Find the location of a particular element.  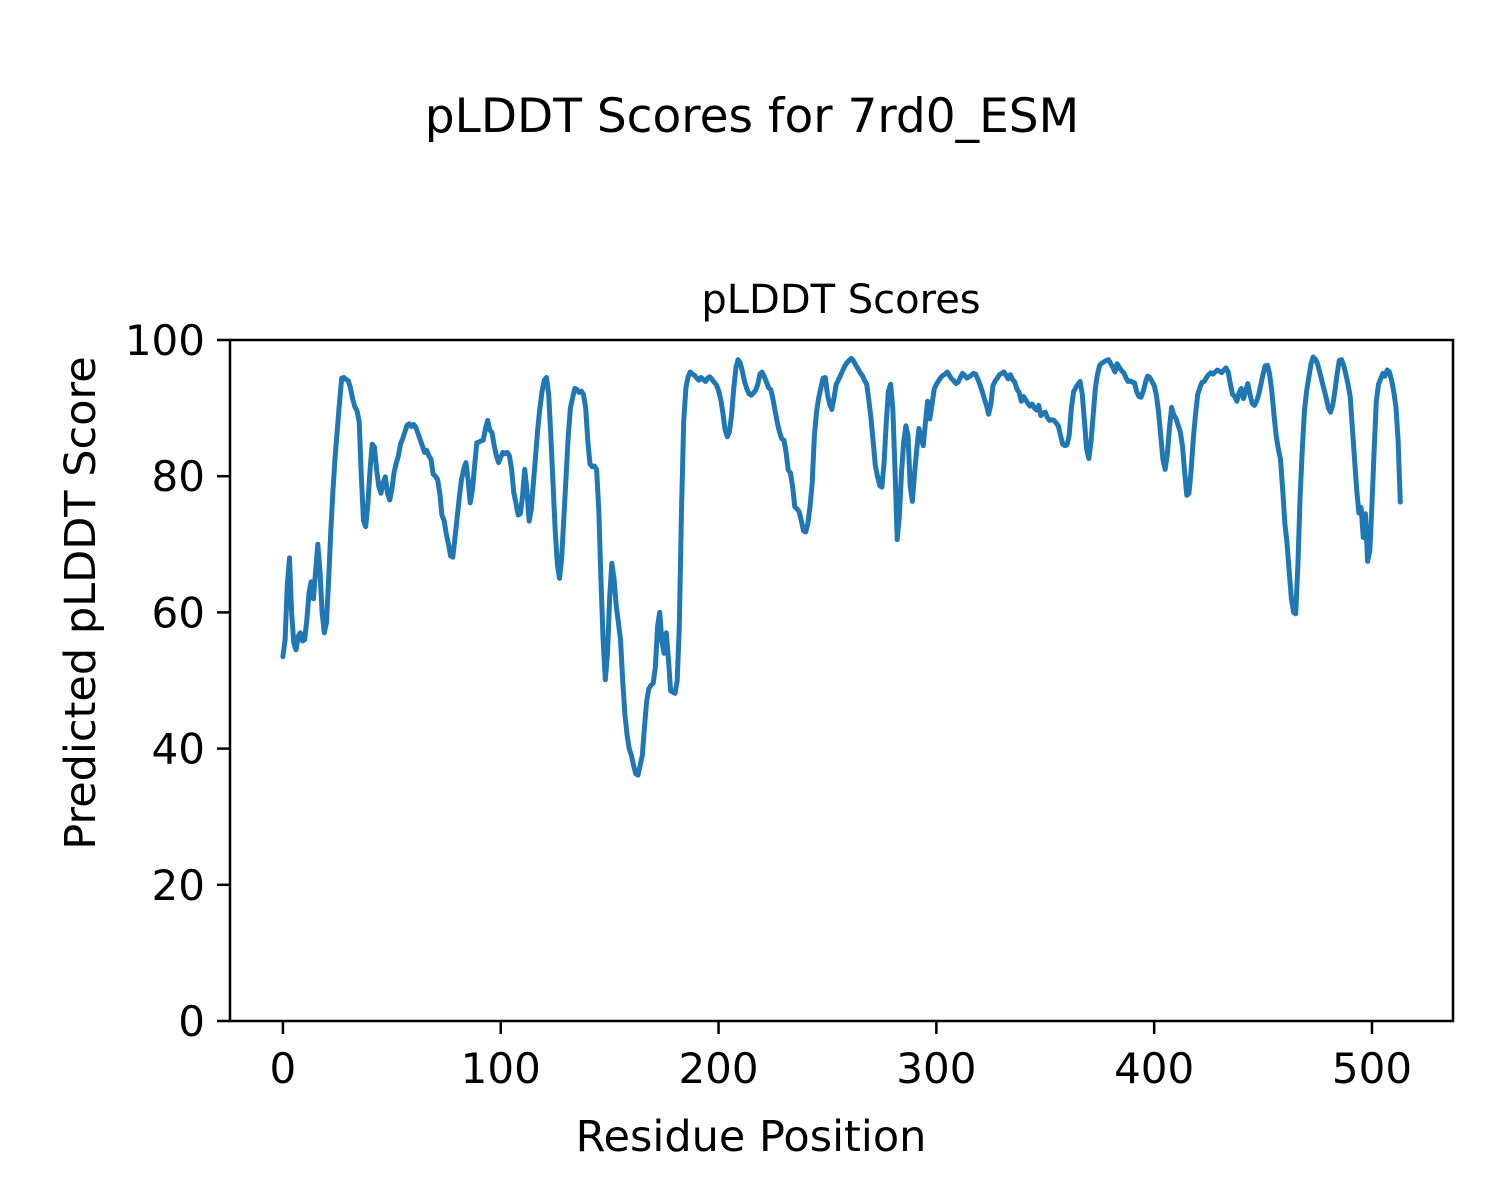

figure-title: pLDDT Scores for 7rd0_ESM is located at coordinates (752, 116).